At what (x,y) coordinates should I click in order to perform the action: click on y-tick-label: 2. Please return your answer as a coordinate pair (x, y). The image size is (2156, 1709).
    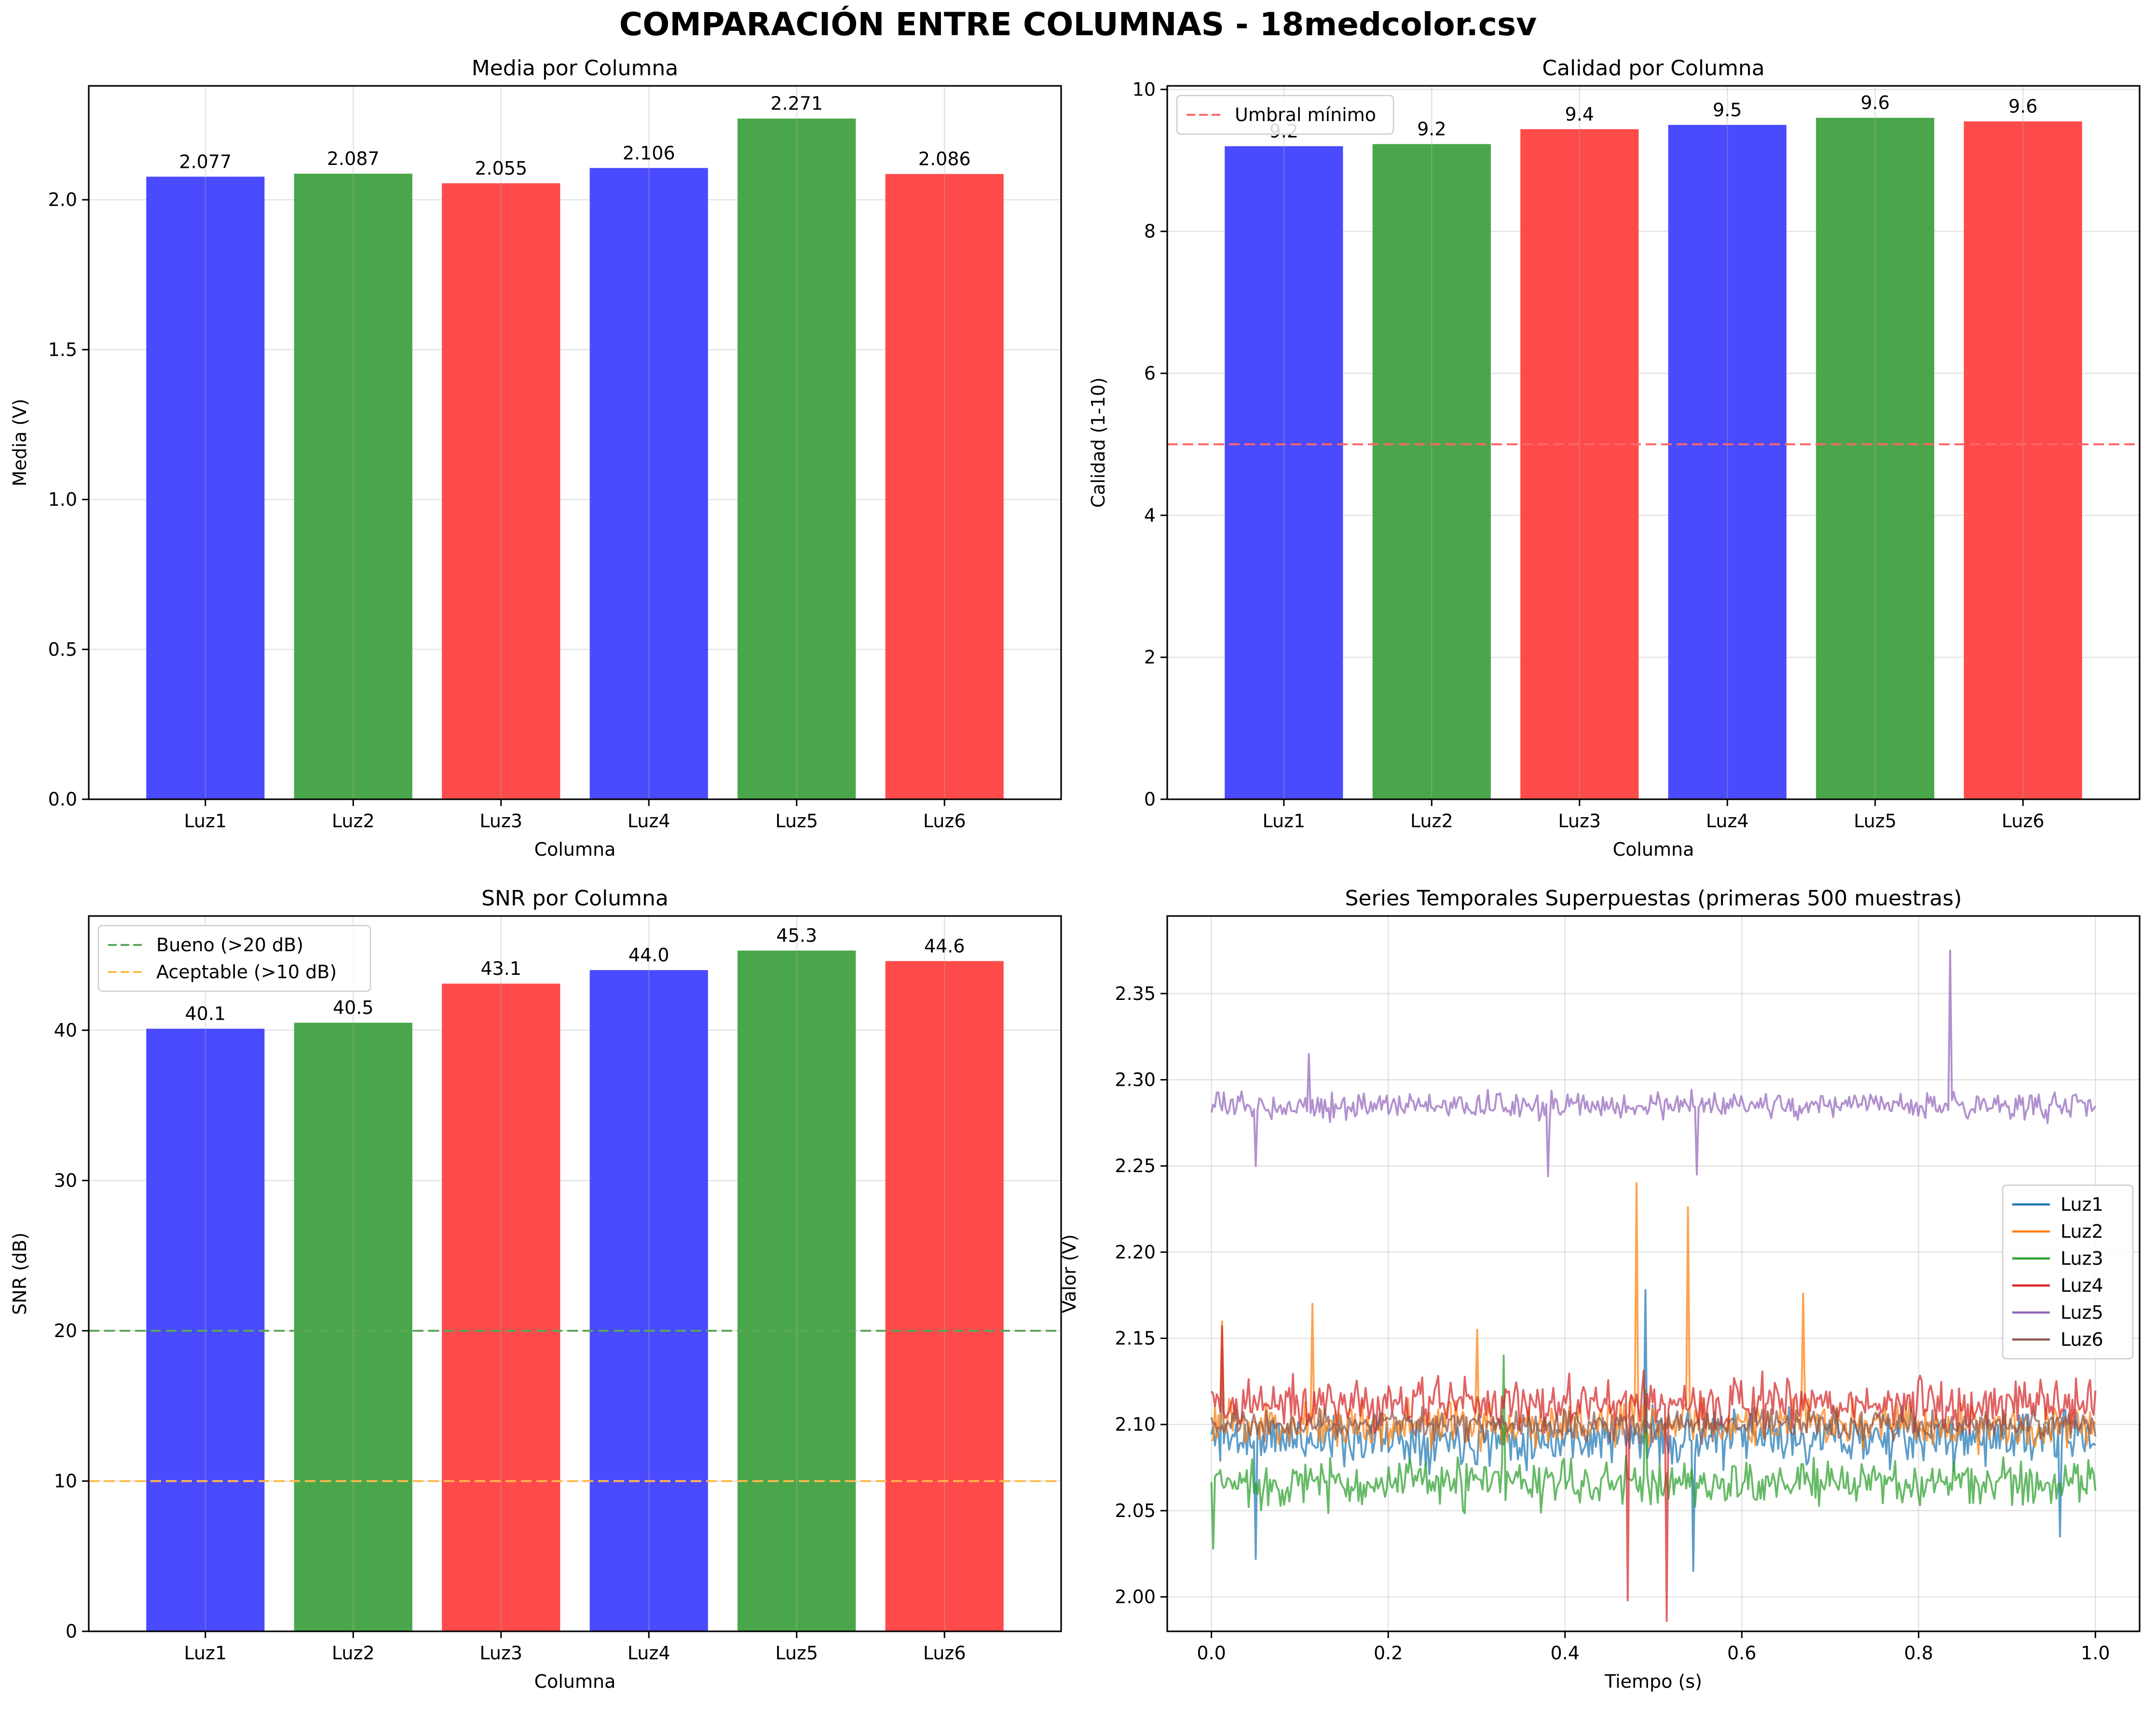
    Looking at the image, I should click on (1150, 657).